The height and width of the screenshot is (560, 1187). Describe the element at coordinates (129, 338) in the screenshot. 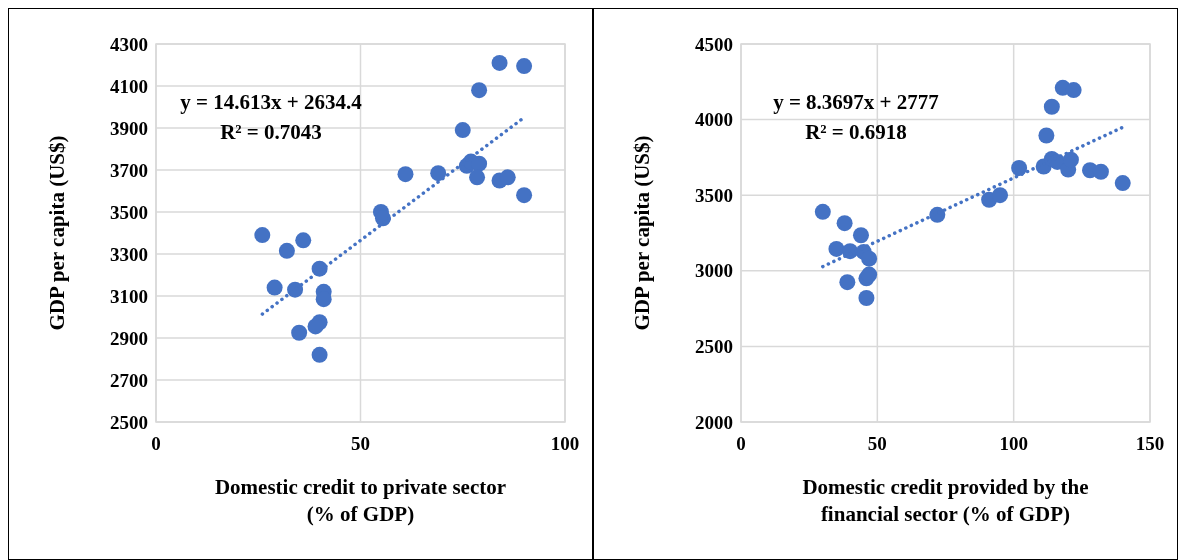

I see `y-tick-label: 2900` at that location.